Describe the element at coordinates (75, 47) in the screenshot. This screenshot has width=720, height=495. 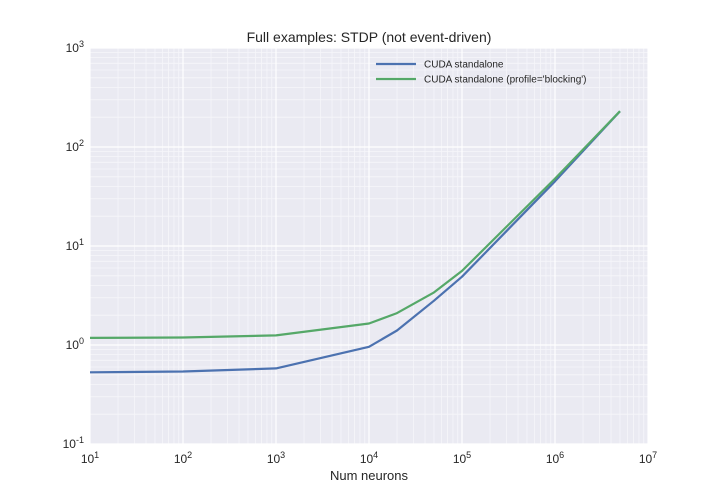
I see `y-tick-label: 10³` at that location.